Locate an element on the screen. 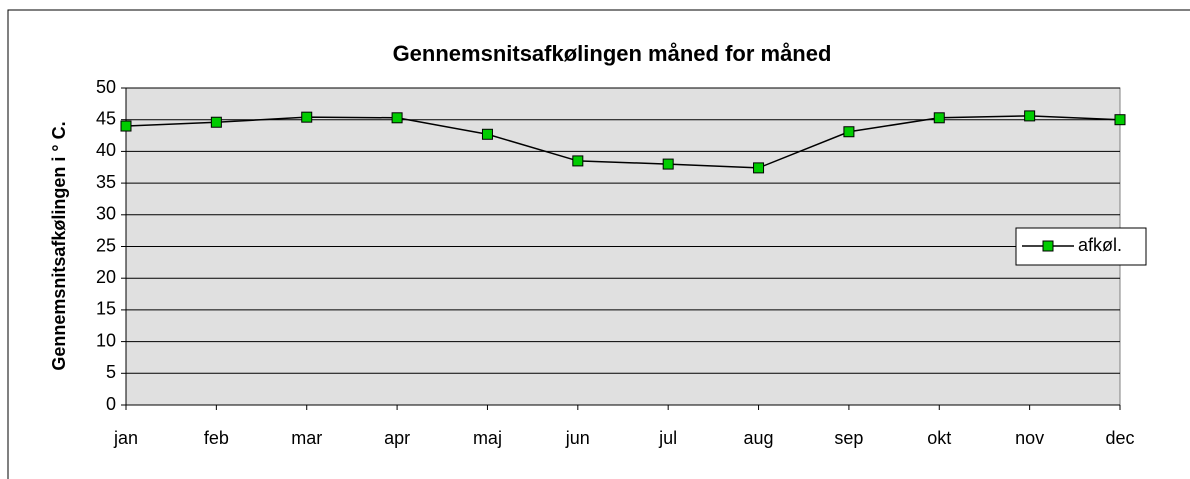 The height and width of the screenshot is (479, 1190). x-tick-label: jan is located at coordinates (125, 438).